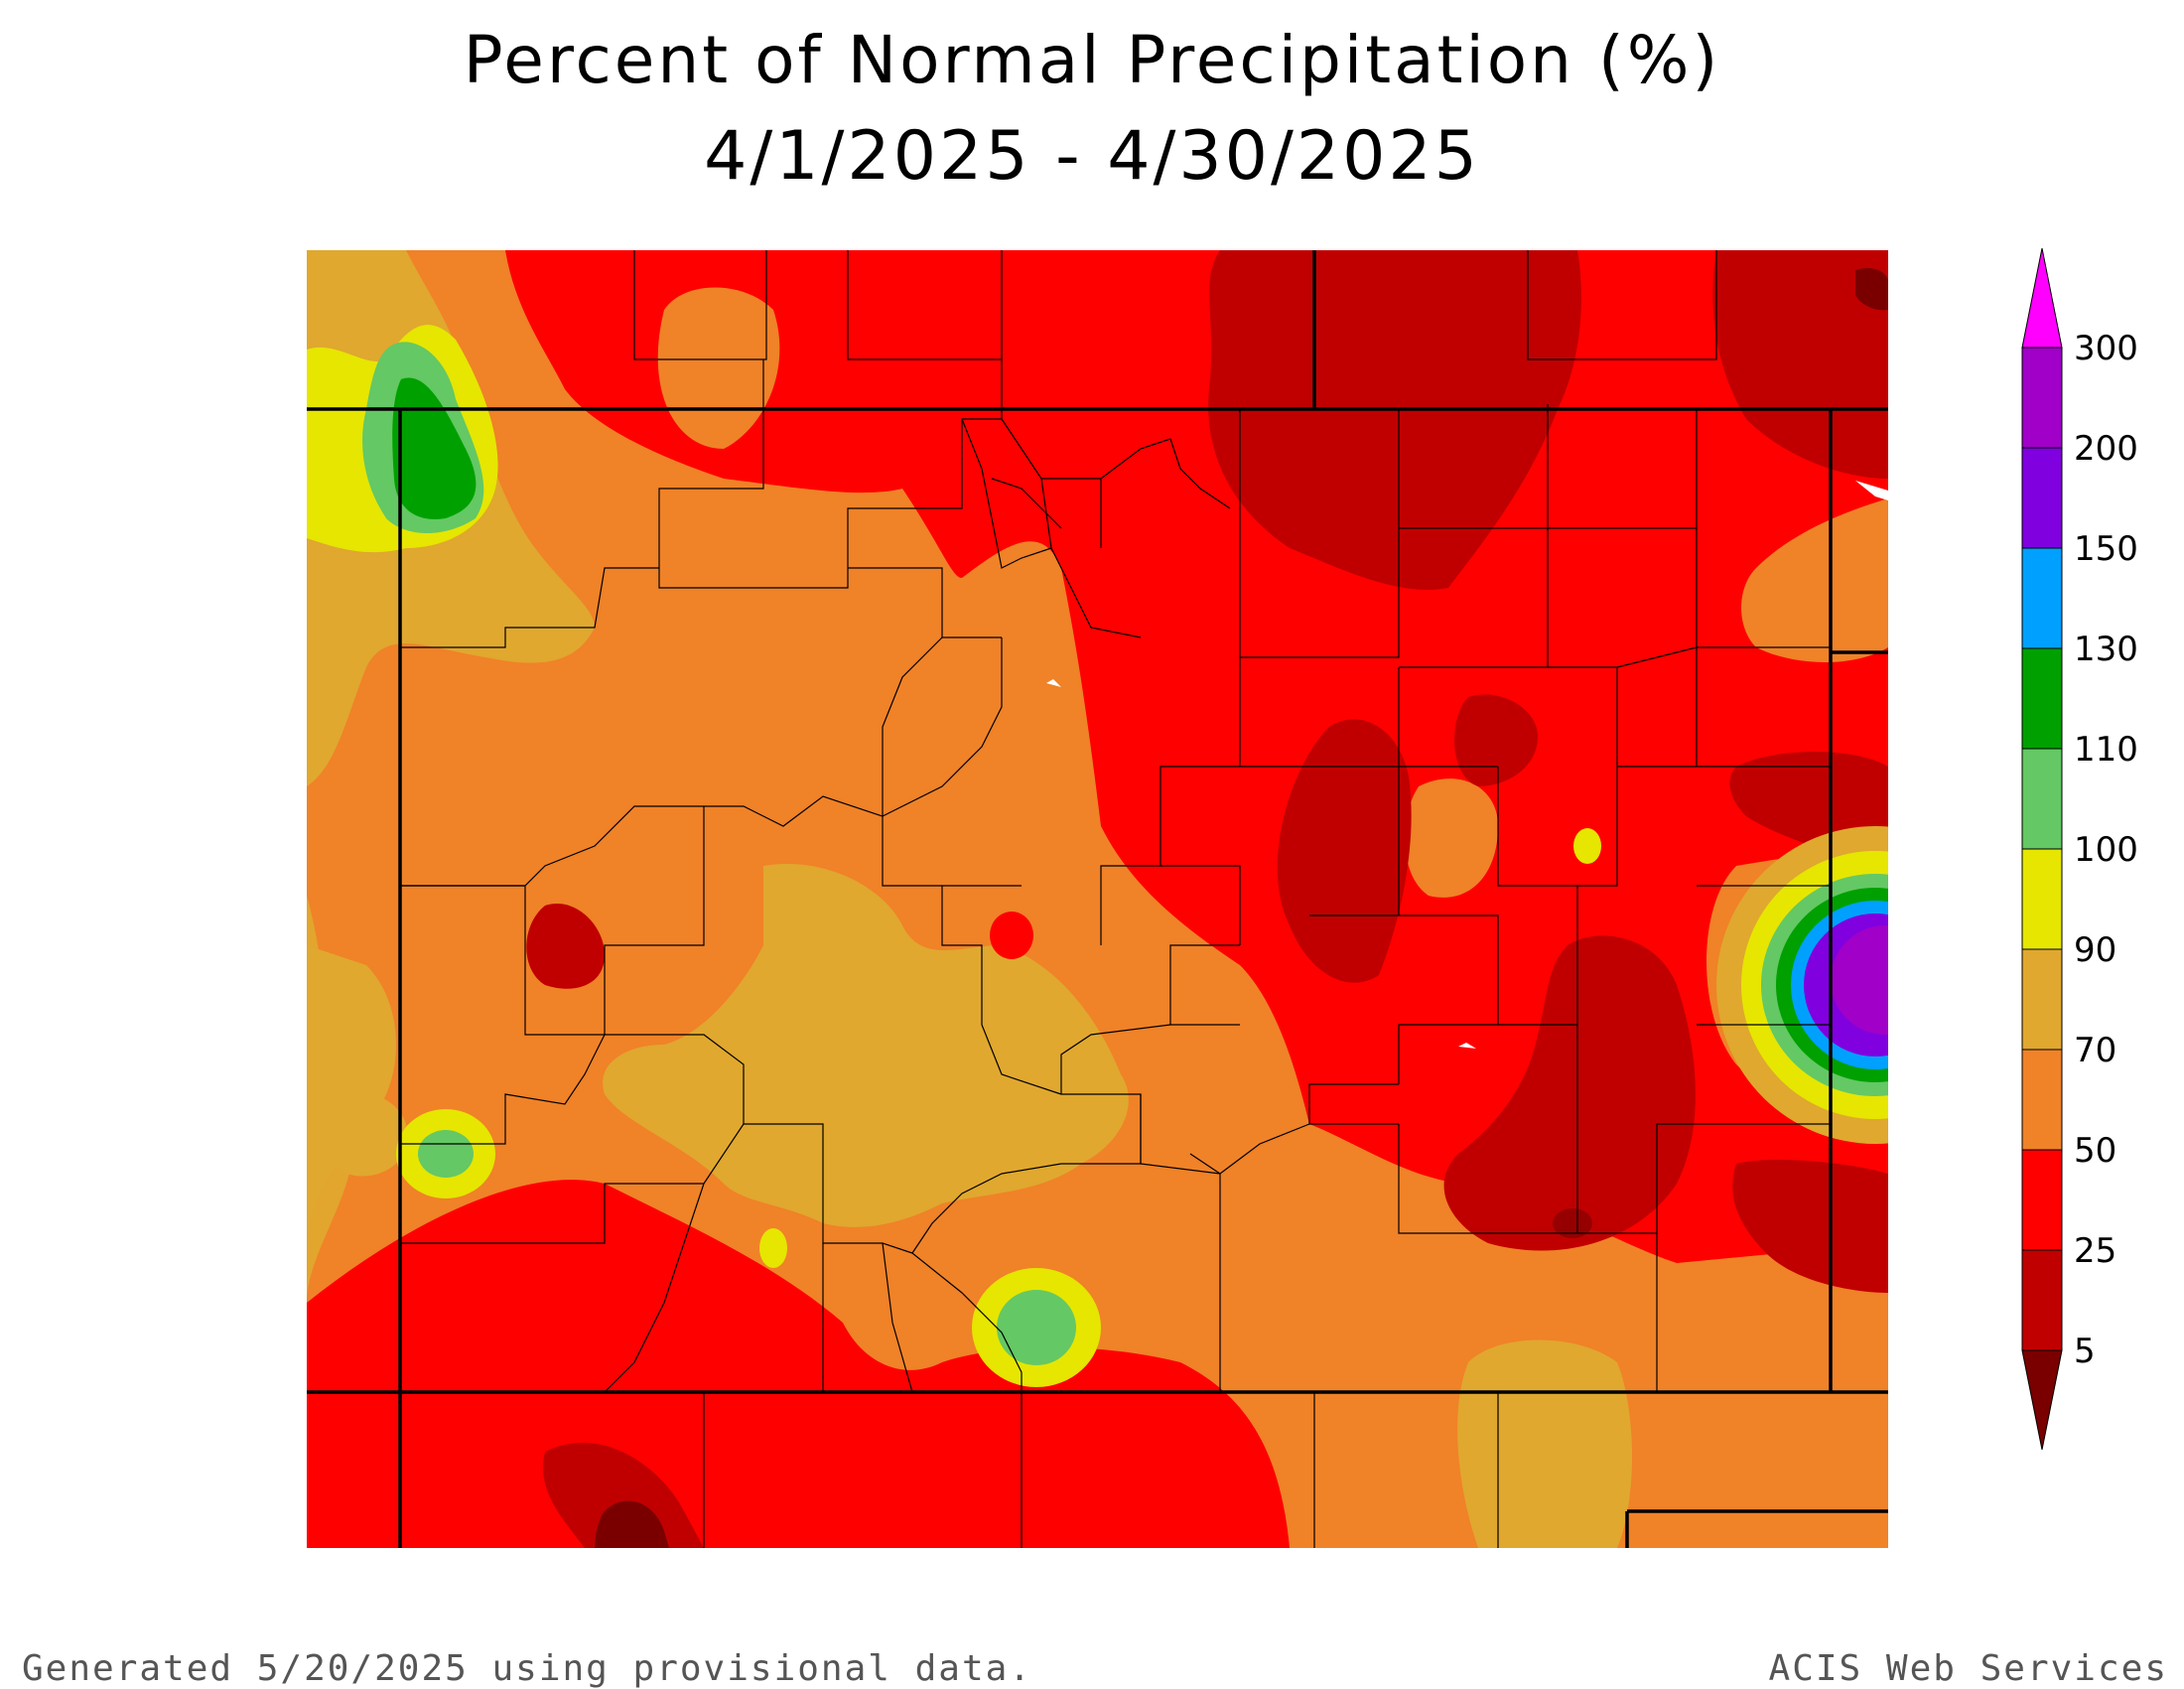 This screenshot has width=2184, height=1689. What do you see at coordinates (2106, 349) in the screenshot?
I see `legend-label: 300` at bounding box center [2106, 349].